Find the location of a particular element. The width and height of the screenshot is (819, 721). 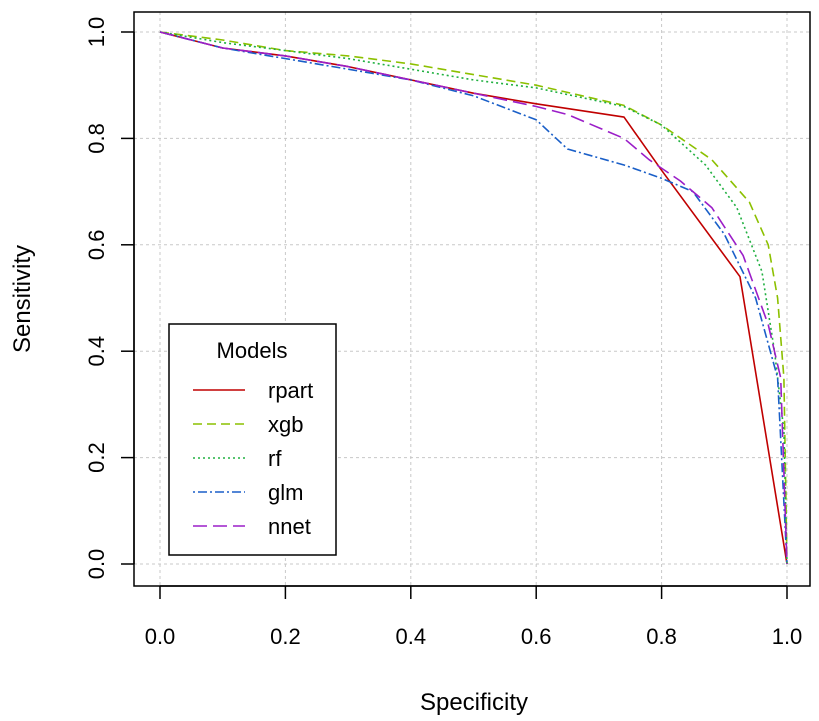

y-tick-label-4: 0.8 is located at coordinates (96, 138).